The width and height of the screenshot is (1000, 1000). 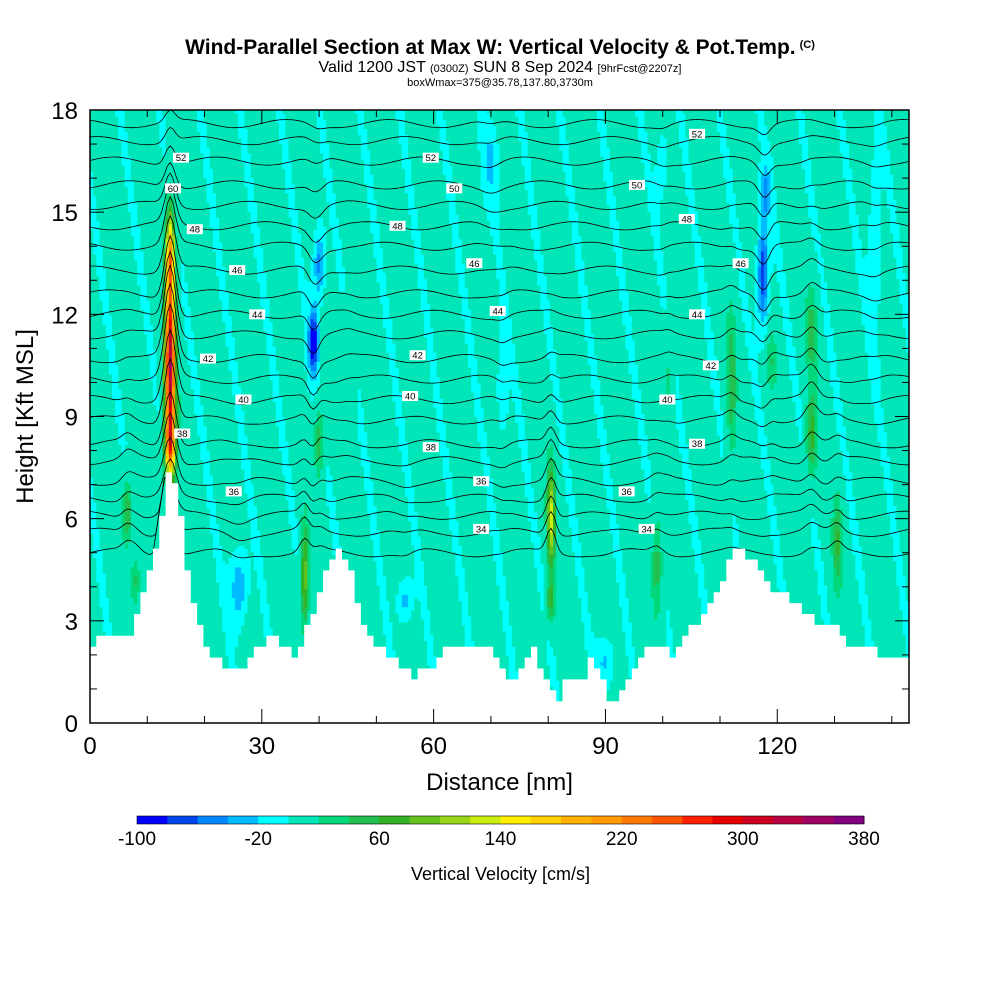 What do you see at coordinates (667, 400) in the screenshot?
I see `contour-label-text: 40` at bounding box center [667, 400].